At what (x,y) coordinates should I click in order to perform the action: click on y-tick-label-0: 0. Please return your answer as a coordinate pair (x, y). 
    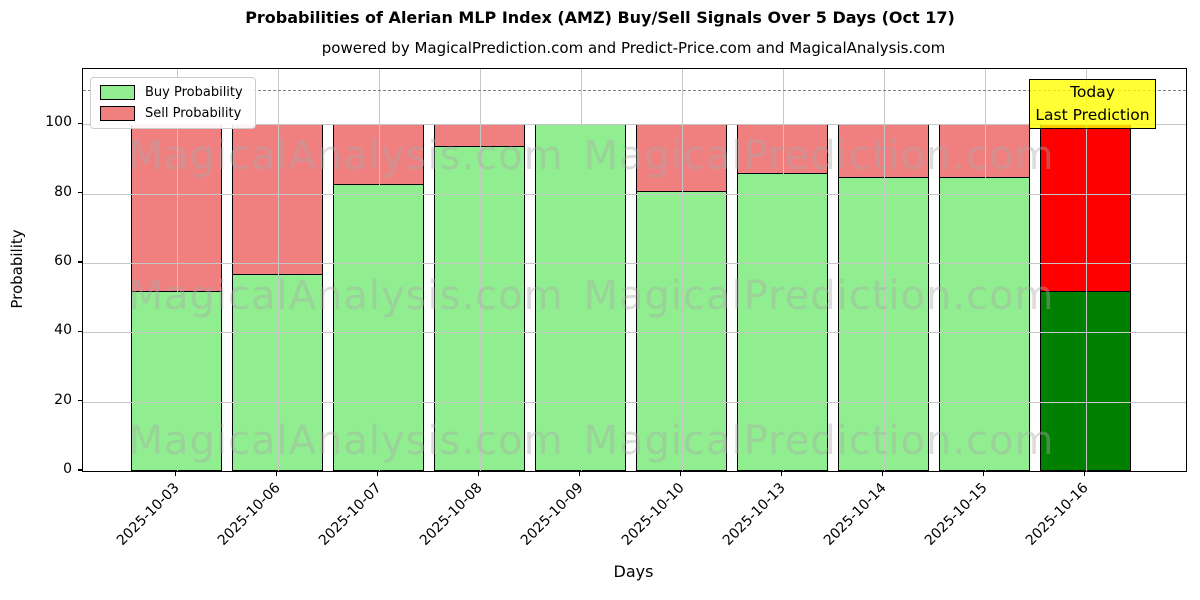
    Looking at the image, I should click on (67, 469).